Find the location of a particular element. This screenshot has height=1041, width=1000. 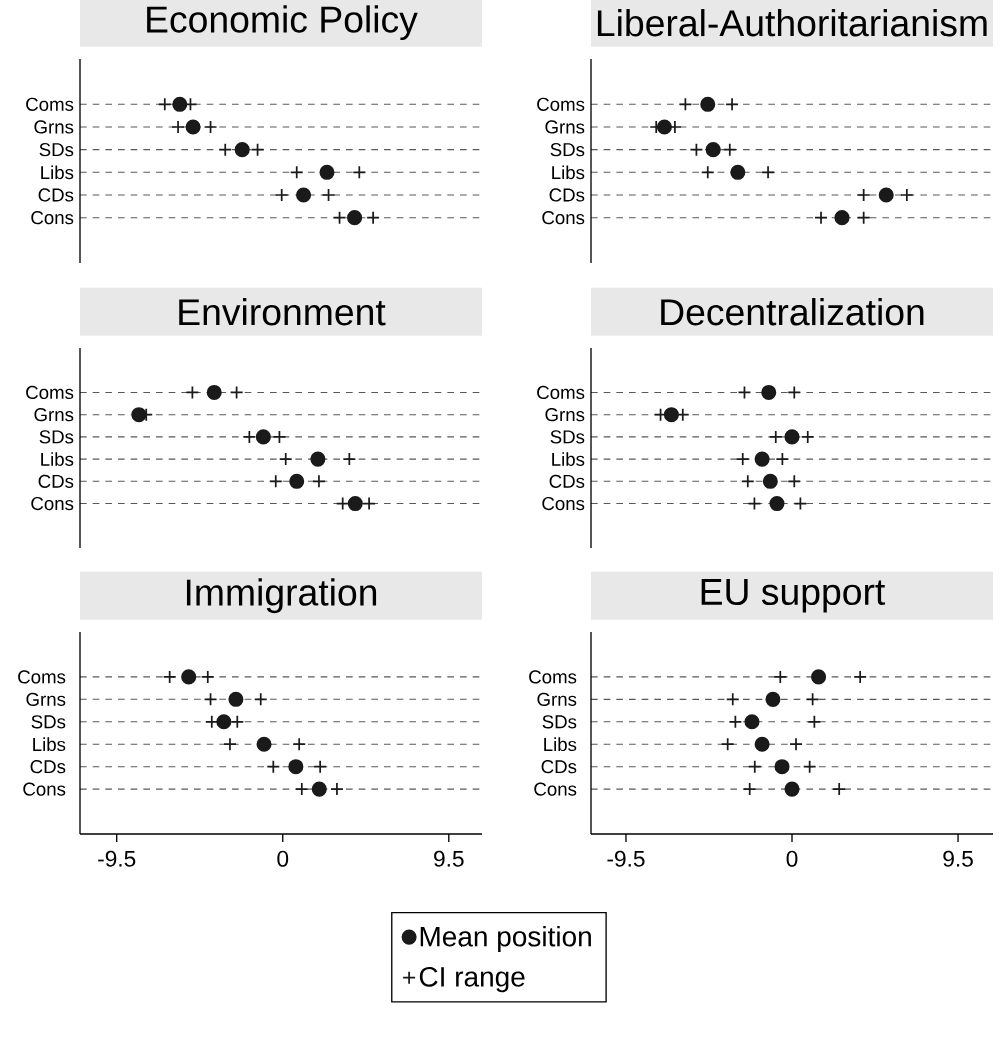

chart-title: Liberal-Authoritarianism is located at coordinates (792, 23).